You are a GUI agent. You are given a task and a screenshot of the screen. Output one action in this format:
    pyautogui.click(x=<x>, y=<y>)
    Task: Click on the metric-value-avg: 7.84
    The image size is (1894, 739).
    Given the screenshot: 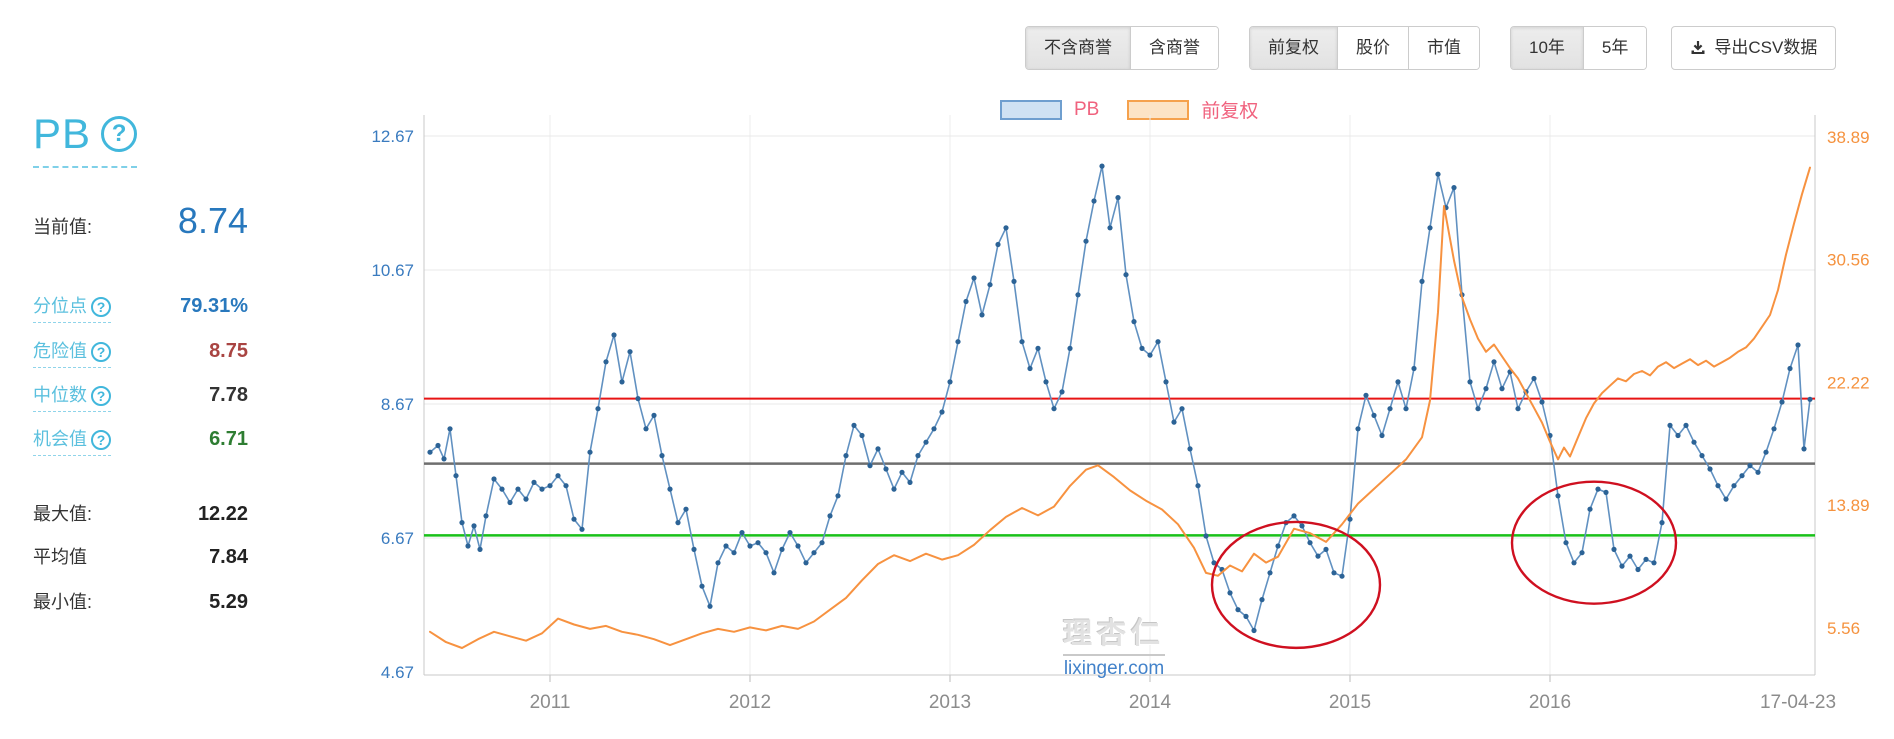 What is the action you would take?
    pyautogui.click(x=228, y=557)
    